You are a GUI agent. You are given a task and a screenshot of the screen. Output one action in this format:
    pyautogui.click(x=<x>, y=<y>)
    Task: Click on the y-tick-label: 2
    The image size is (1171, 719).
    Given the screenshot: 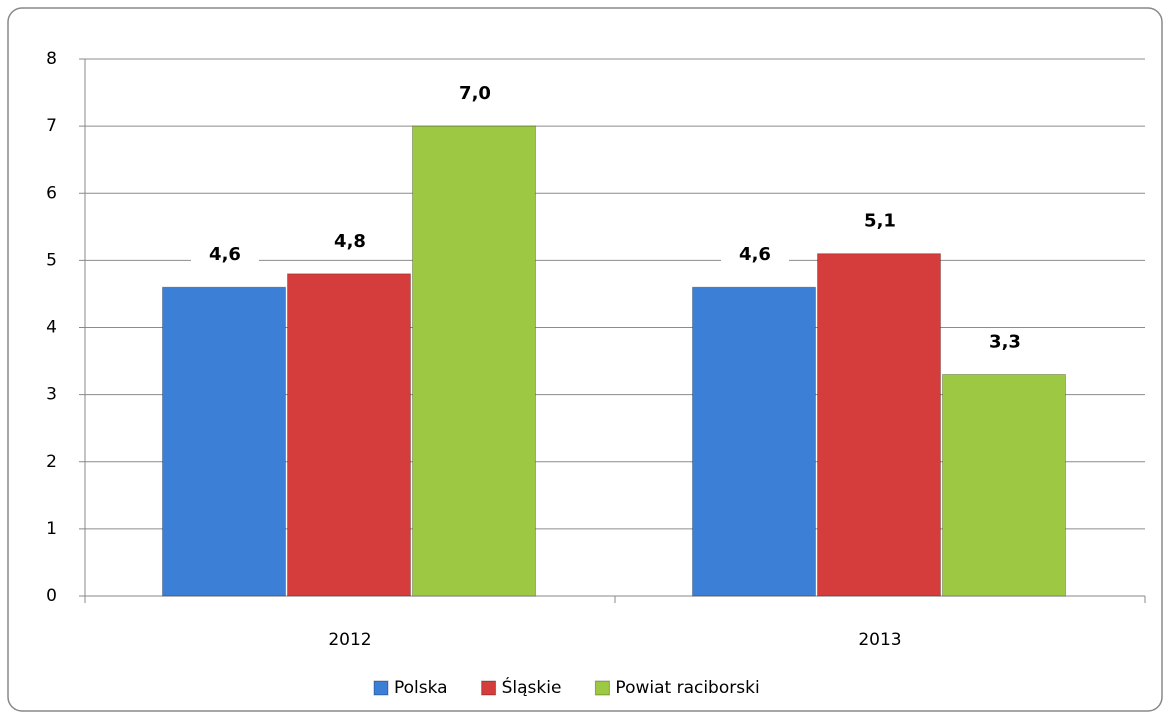 What is the action you would take?
    pyautogui.click(x=51, y=462)
    